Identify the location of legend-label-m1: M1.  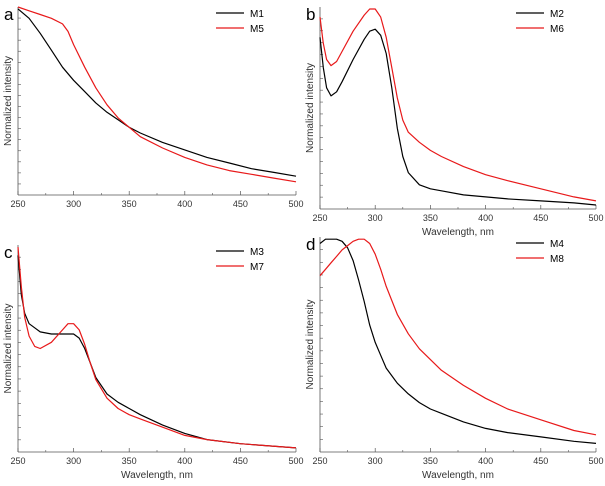
(257, 14).